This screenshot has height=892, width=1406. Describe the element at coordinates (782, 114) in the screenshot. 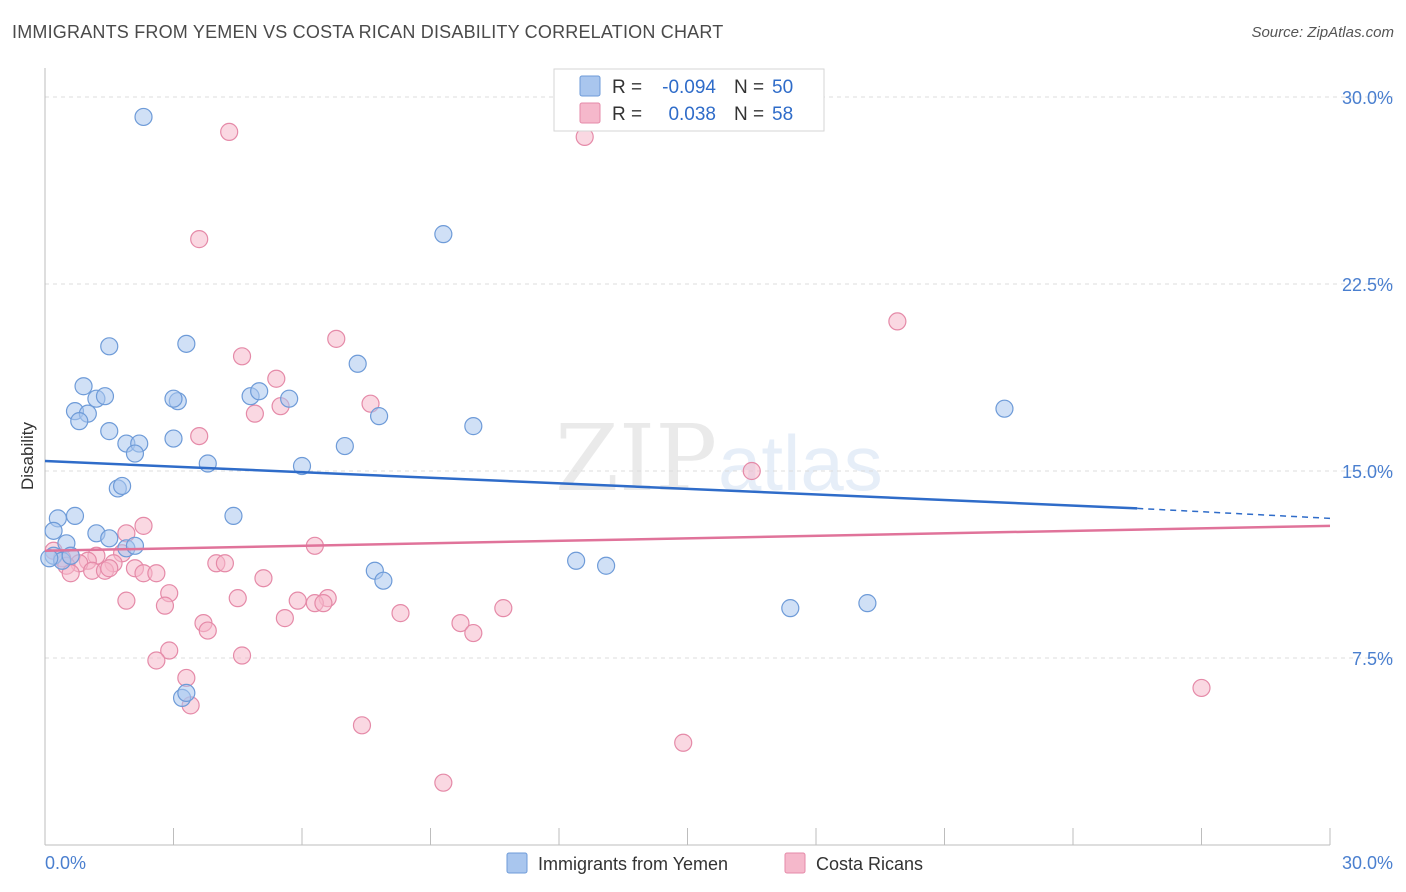

I see `legend-n-value-costa-ricans: 58` at that location.